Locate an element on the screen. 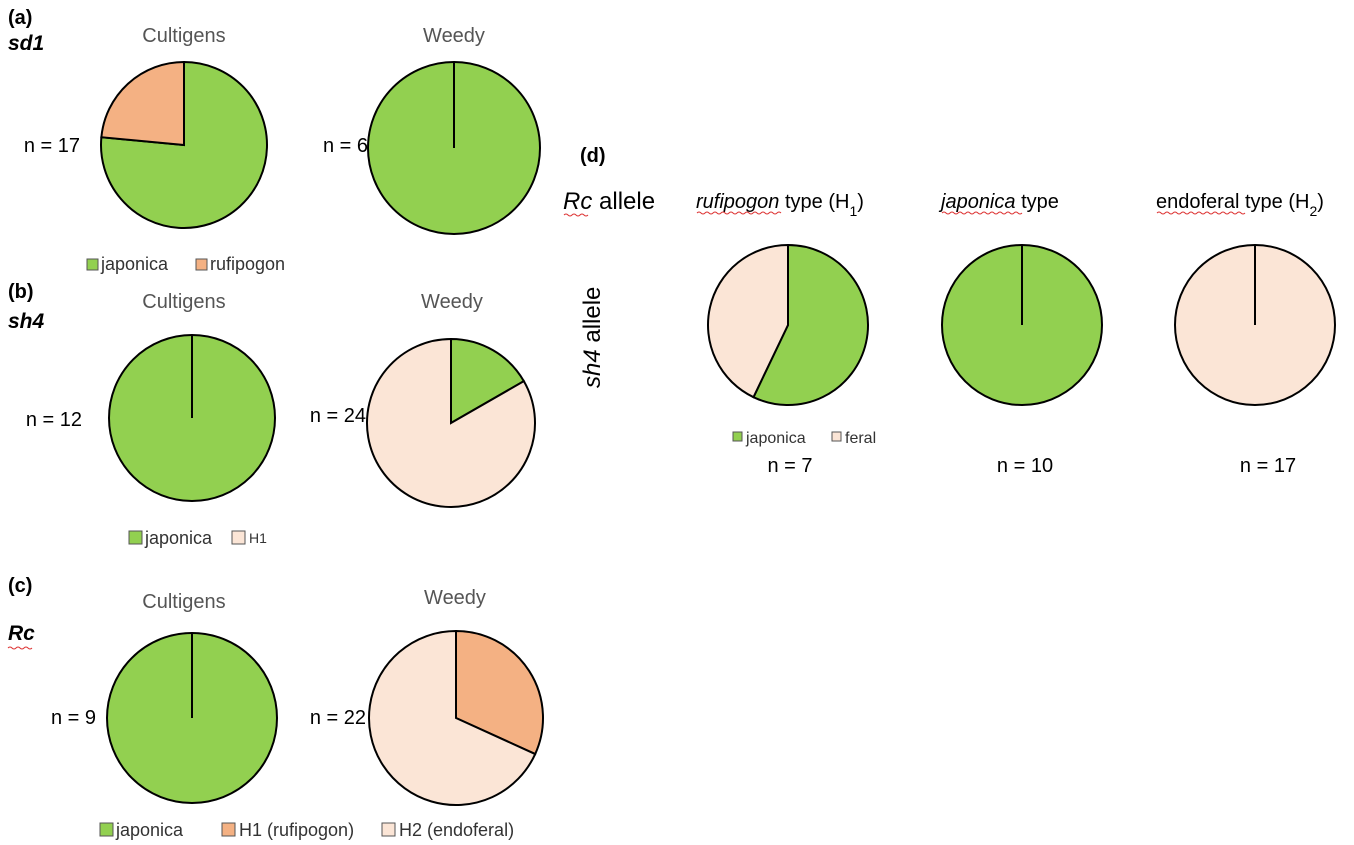 The width and height of the screenshot is (1354, 845). pie-b-weedy is located at coordinates (451, 422).